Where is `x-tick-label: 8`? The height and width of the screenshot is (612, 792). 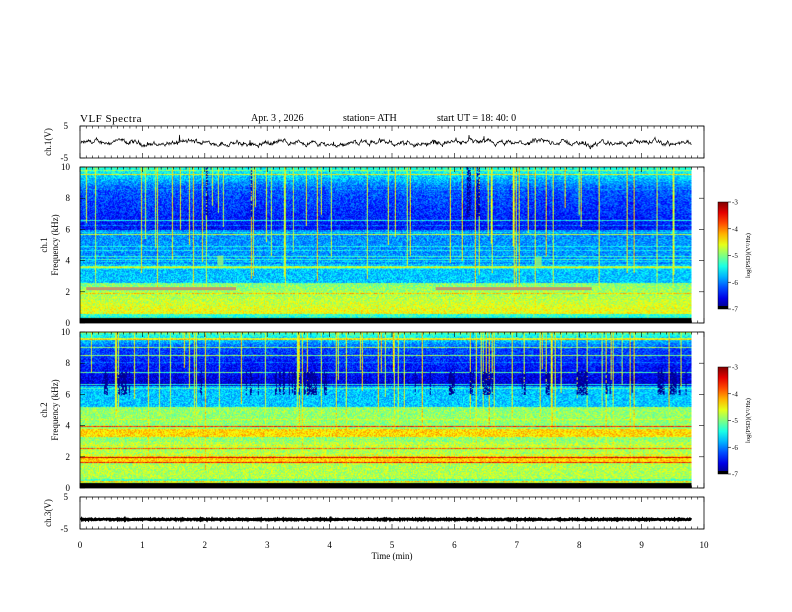
x-tick-label: 8 is located at coordinates (579, 545).